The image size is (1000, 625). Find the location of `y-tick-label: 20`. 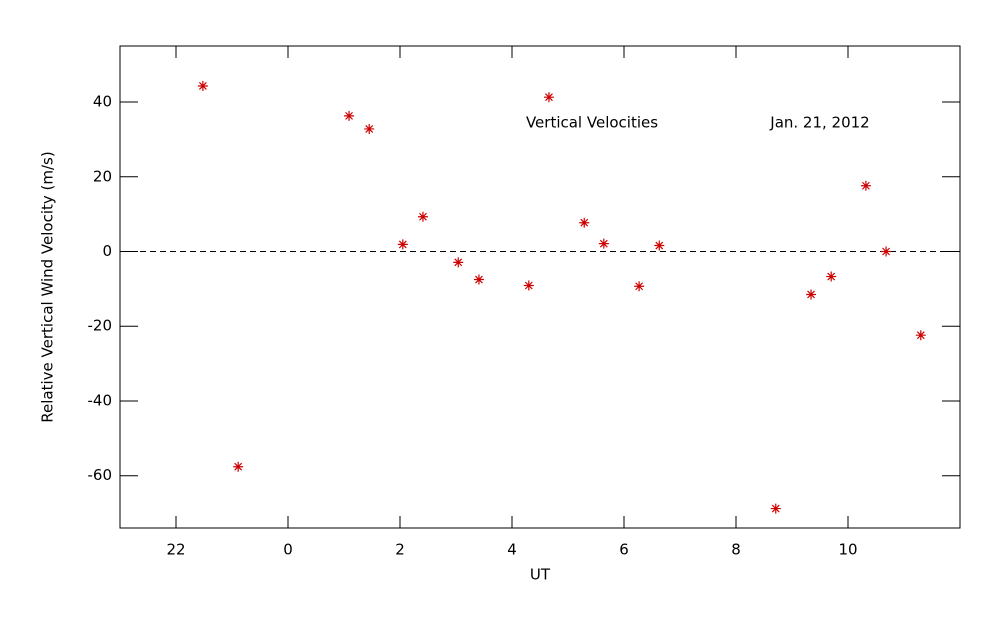

y-tick-label: 20 is located at coordinates (102, 176).